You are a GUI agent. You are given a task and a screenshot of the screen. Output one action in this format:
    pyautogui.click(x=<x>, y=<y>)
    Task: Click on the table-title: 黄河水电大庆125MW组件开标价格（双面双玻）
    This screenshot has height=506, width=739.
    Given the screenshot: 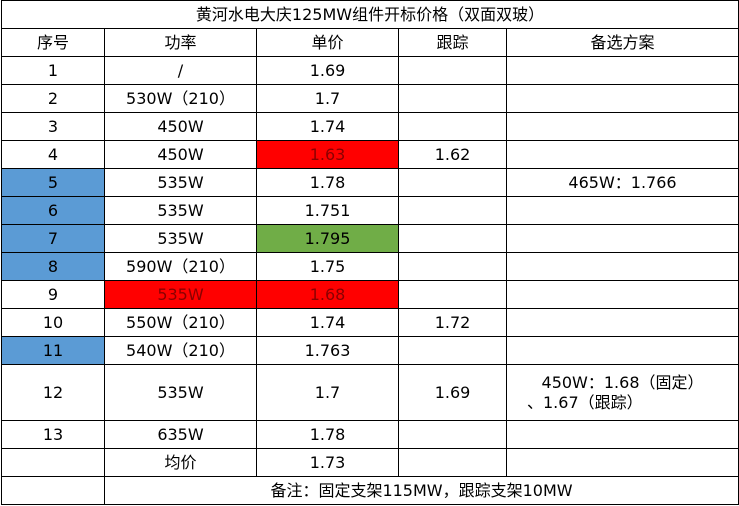 What is the action you would take?
    pyautogui.click(x=369, y=14)
    